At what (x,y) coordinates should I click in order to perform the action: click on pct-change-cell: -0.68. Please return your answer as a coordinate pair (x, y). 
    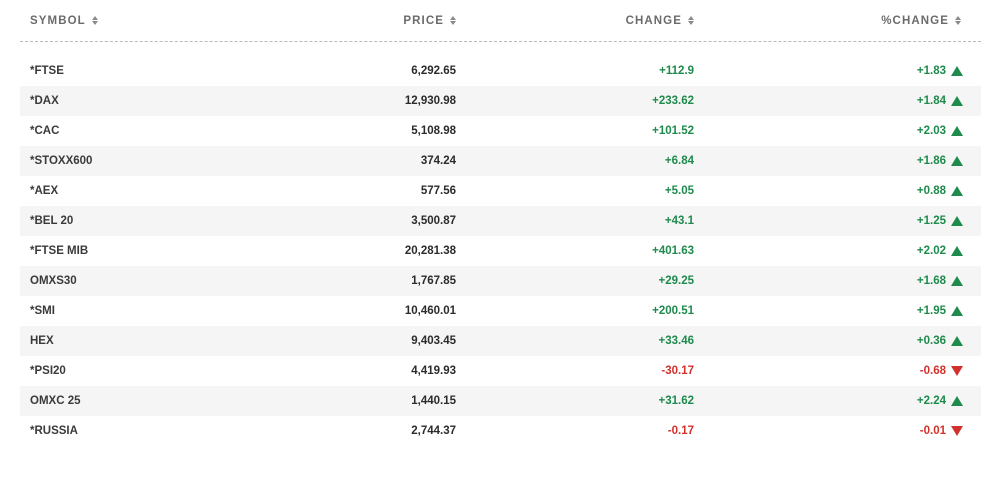
    Looking at the image, I should click on (832, 371).